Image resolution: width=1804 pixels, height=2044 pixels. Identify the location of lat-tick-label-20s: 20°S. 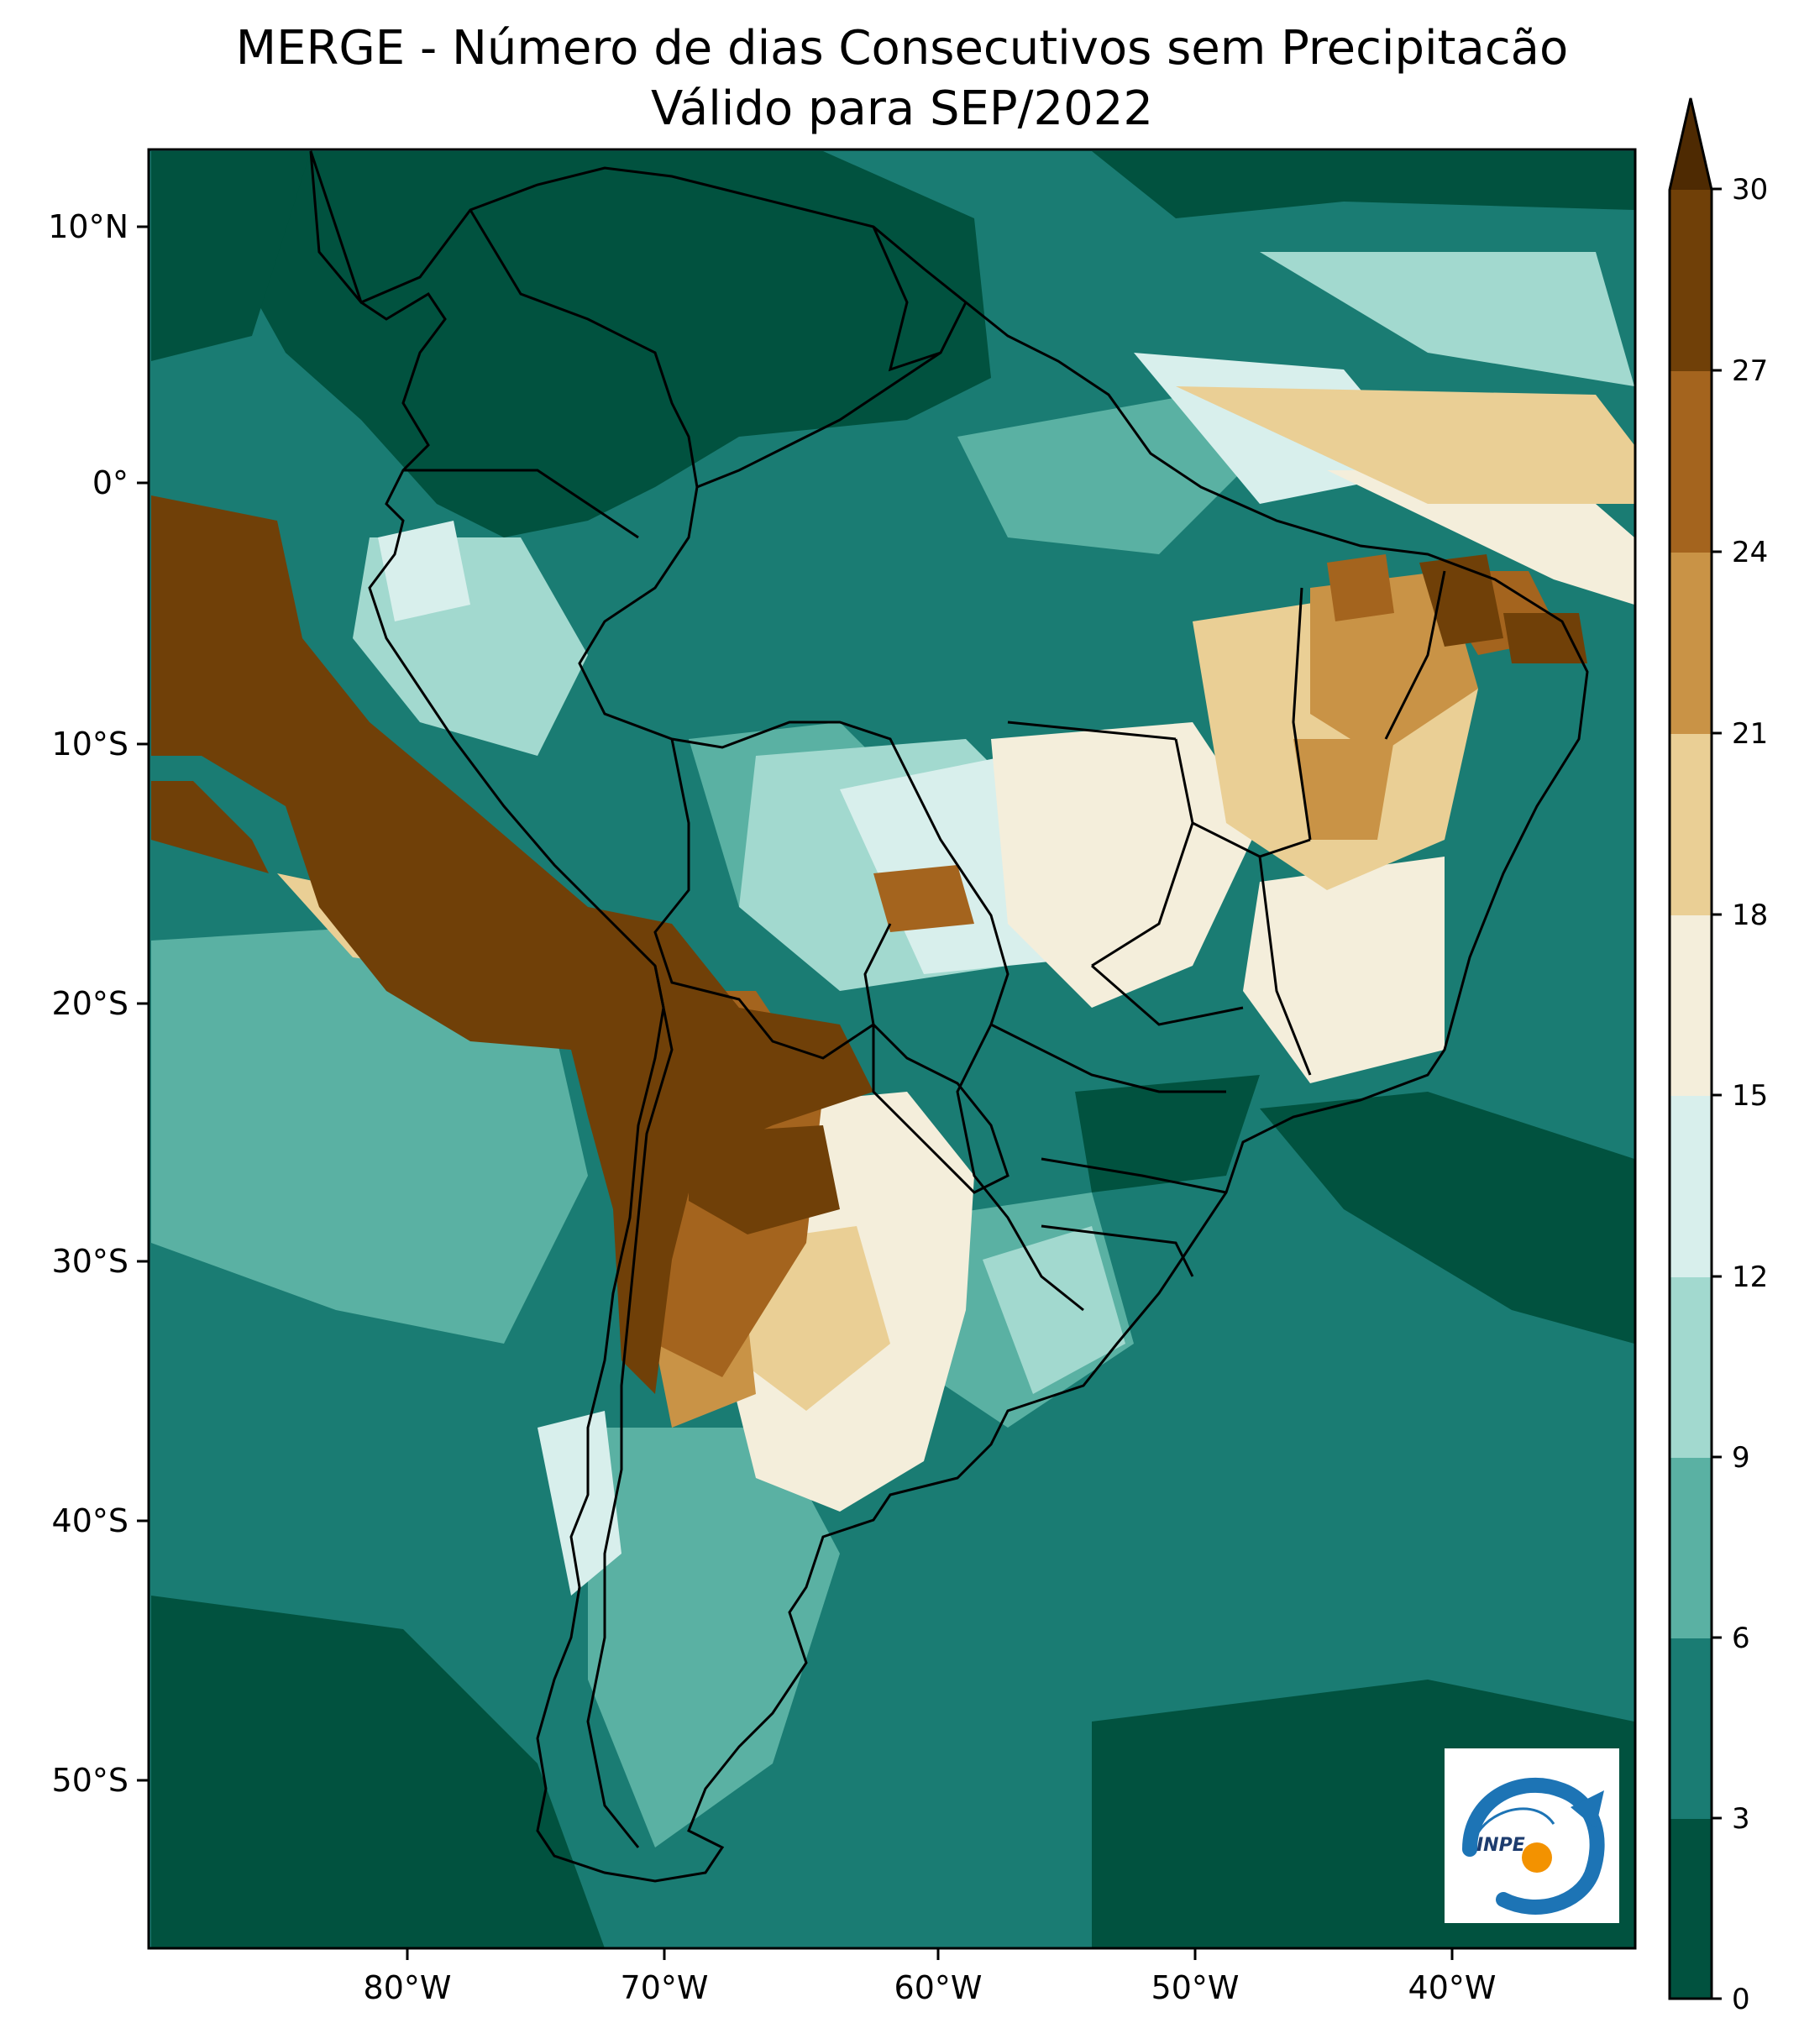
(90, 1003).